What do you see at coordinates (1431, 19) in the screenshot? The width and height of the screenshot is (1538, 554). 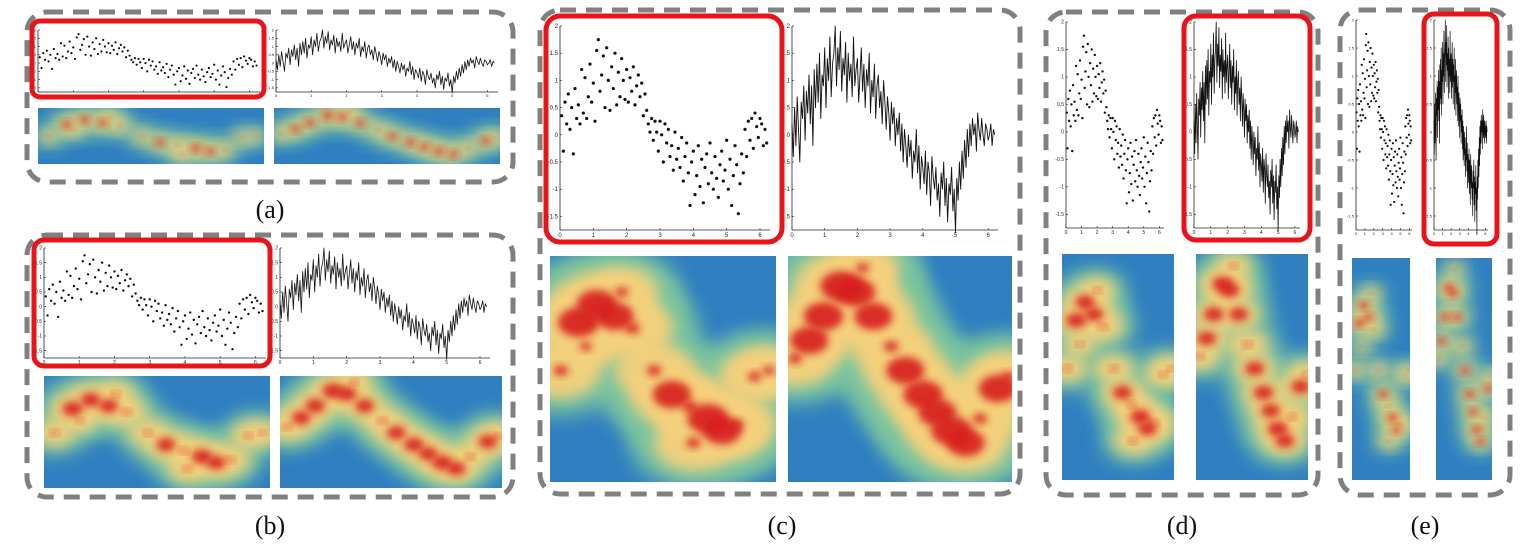 I see `e-line-y-tick-label-7: 2` at bounding box center [1431, 19].